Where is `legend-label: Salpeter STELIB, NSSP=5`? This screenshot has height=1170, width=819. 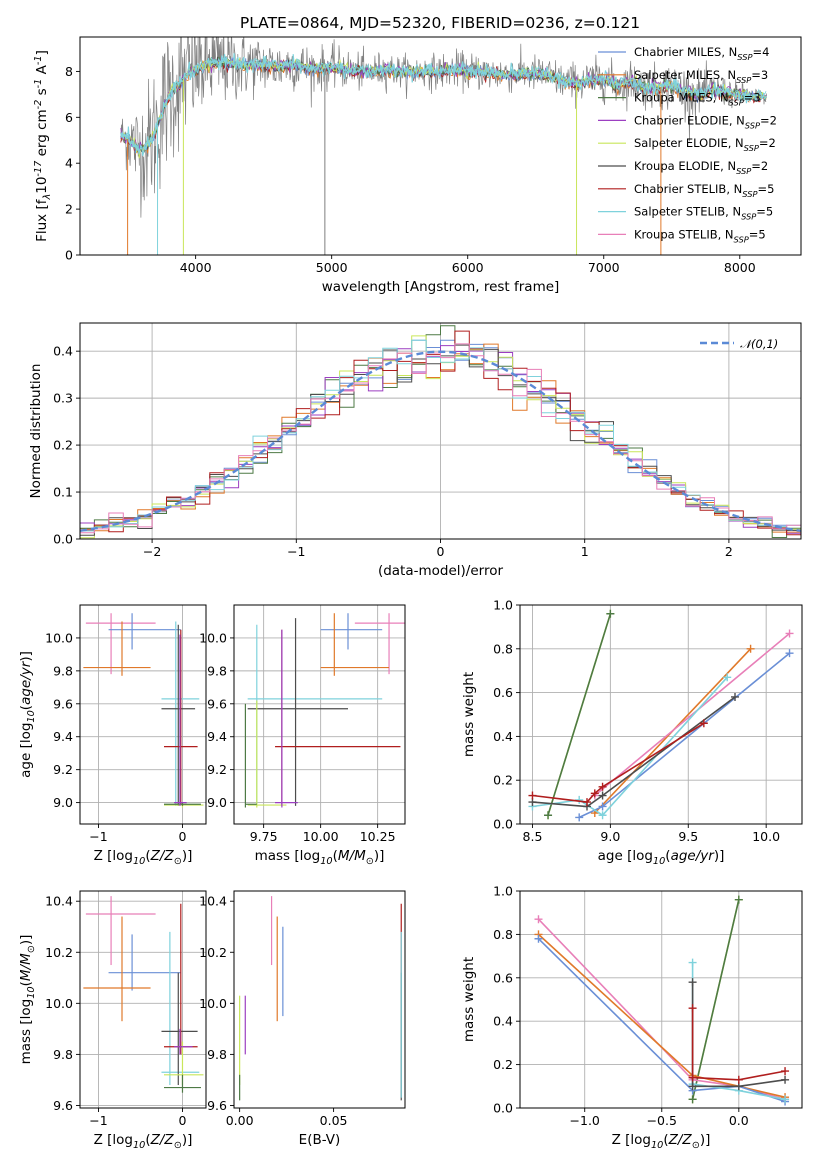 legend-label: Salpeter STELIB, NSSP=5 is located at coordinates (703, 213).